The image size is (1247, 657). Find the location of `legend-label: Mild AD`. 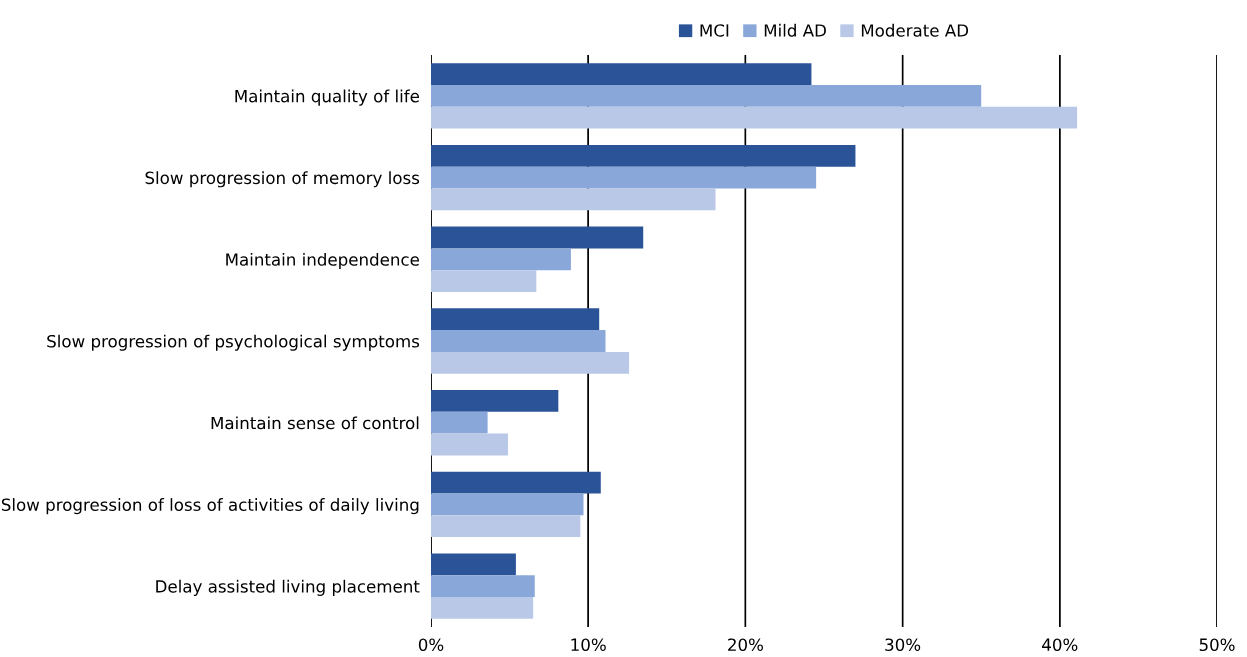

legend-label: Mild AD is located at coordinates (795, 30).